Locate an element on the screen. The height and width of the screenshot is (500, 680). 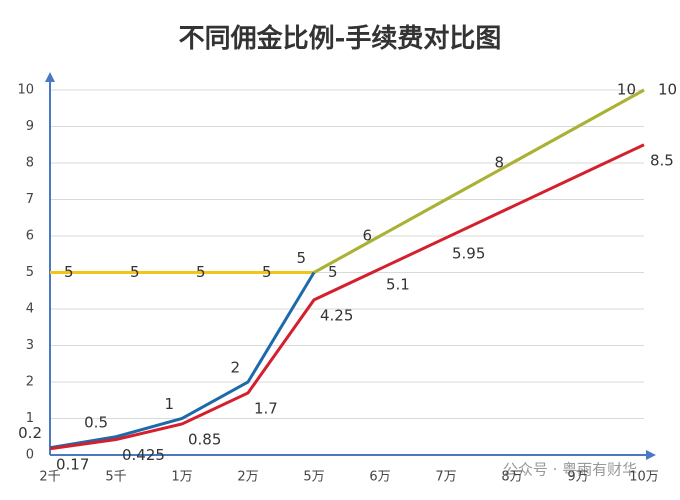
x-tick-label: 7万 is located at coordinates (445, 477).